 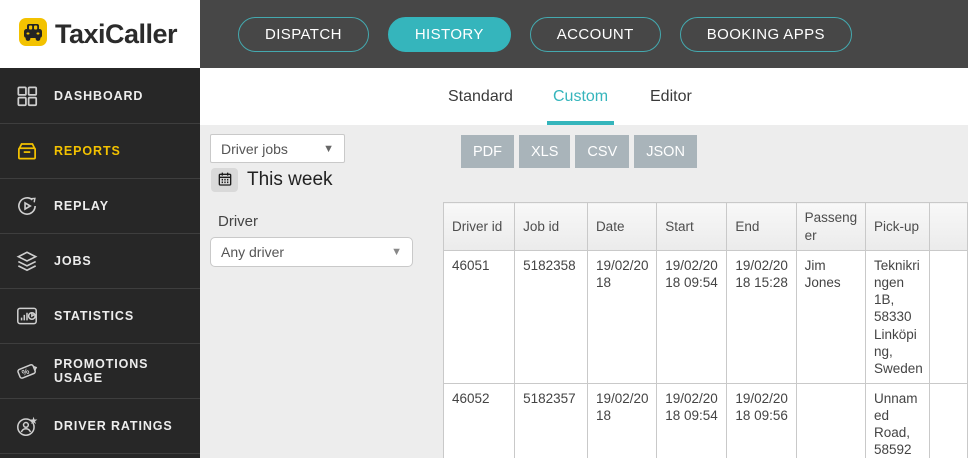 What do you see at coordinates (33, 34) in the screenshot?
I see `taxicaller-logo-icon` at bounding box center [33, 34].